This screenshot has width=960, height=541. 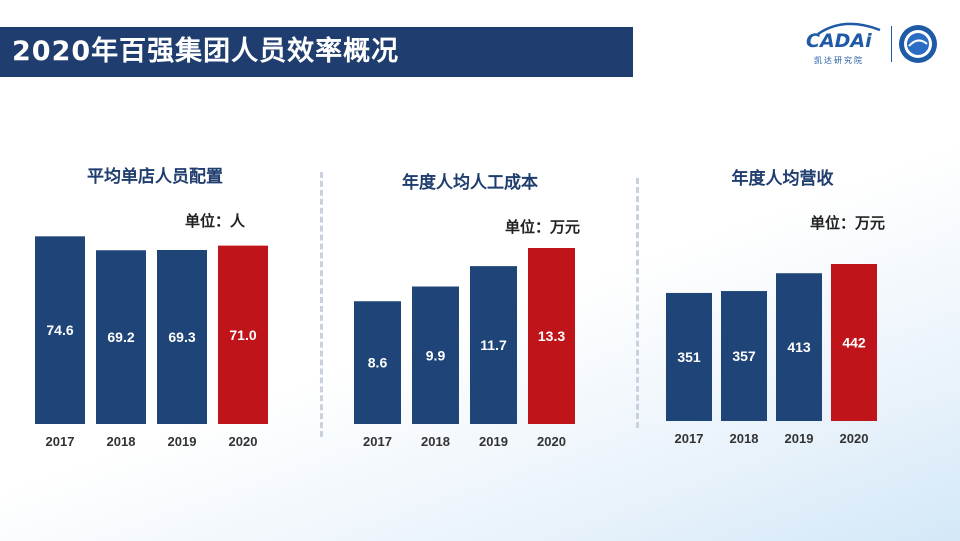 What do you see at coordinates (771, 355) in the screenshot?
I see `bar-chart-svg: 351 2017 357 2018 413 2019 442 2020` at bounding box center [771, 355].